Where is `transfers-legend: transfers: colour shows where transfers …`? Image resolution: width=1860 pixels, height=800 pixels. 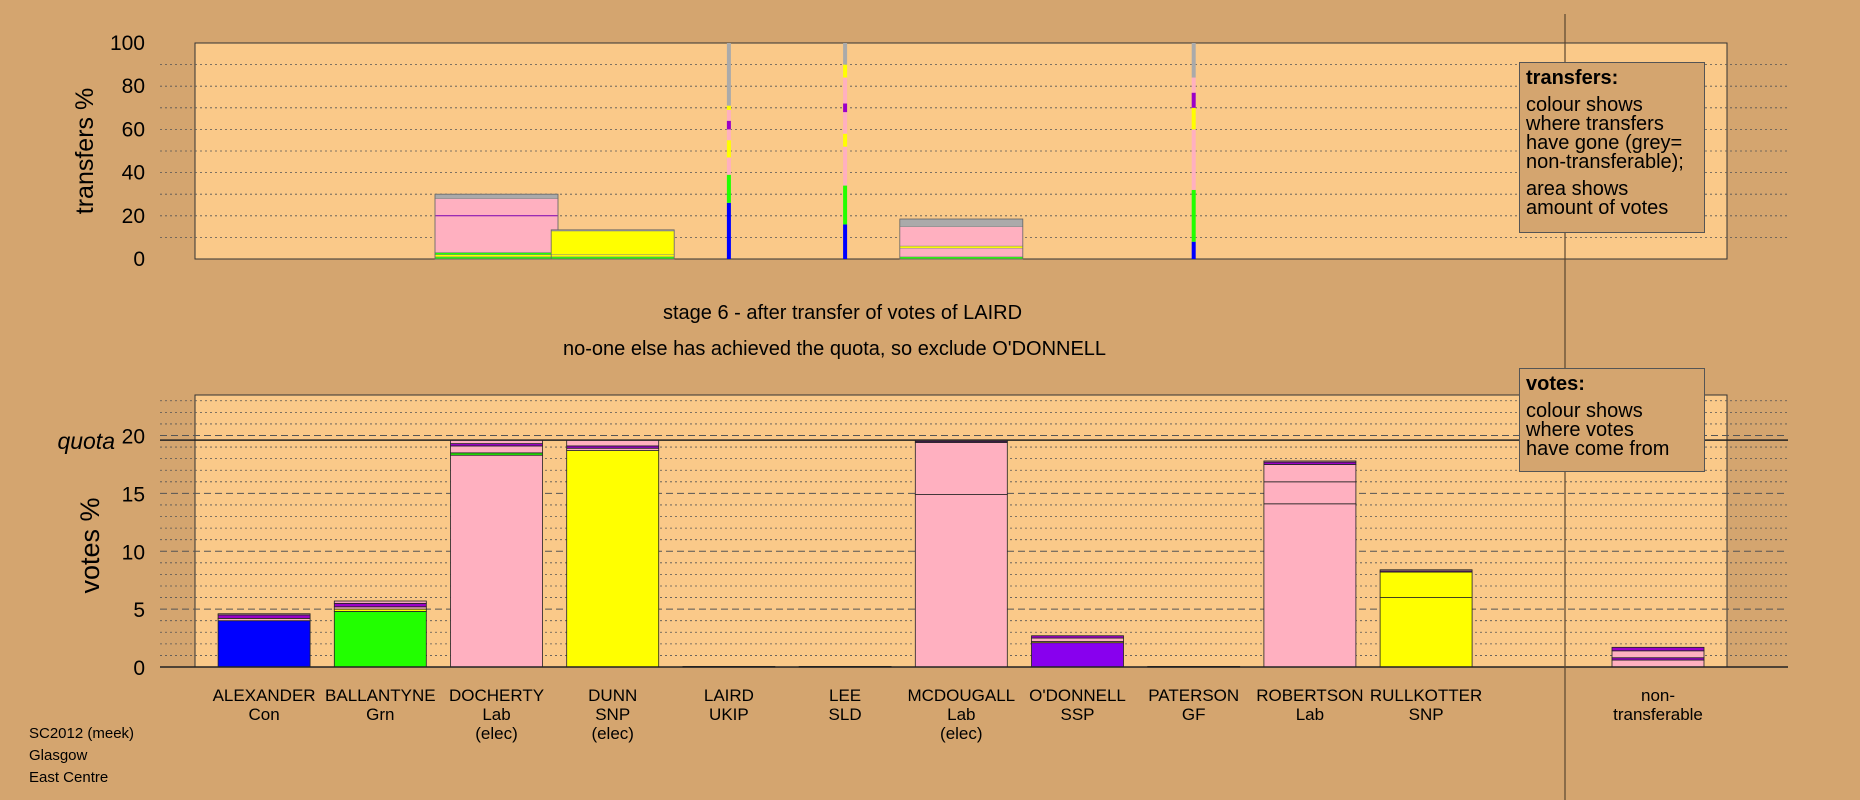
transfers-legend: transfers: colour shows where transfers … is located at coordinates (1612, 147).